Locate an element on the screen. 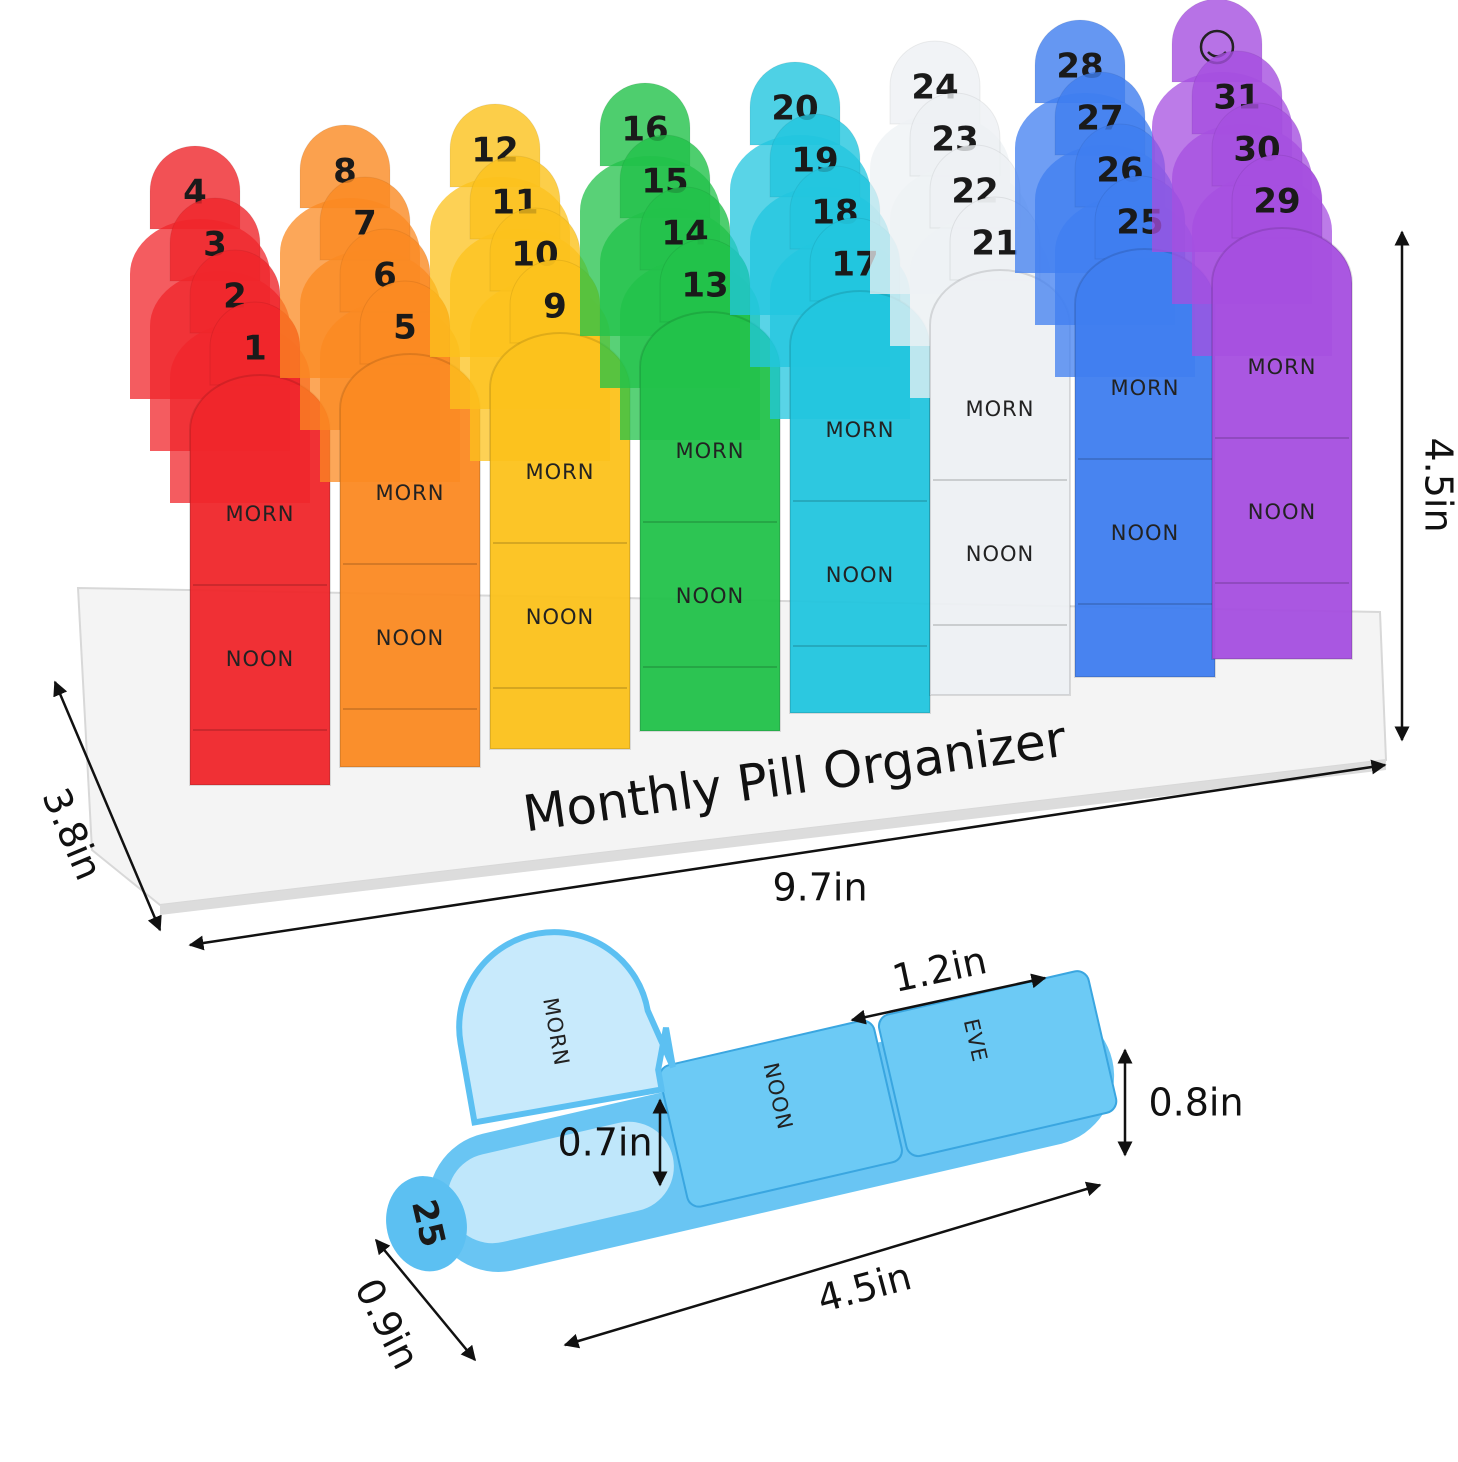  day-number: 21 is located at coordinates (994, 244).